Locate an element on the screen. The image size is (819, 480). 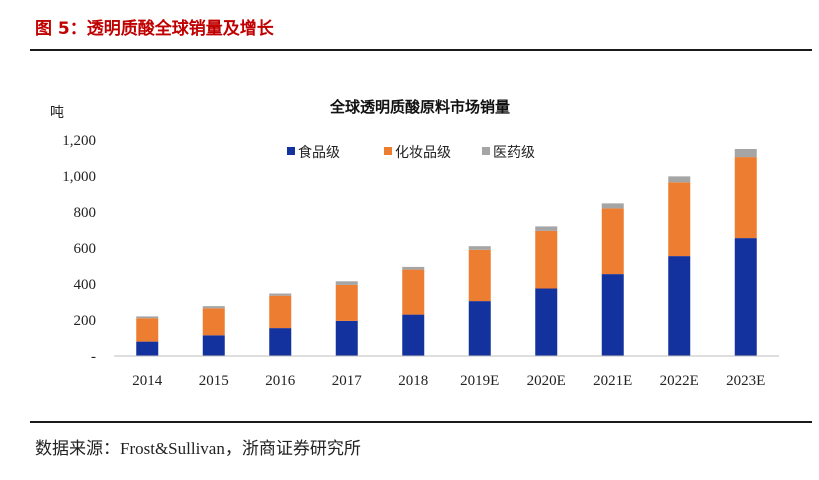
y-tick-label: 600 is located at coordinates (85, 249).